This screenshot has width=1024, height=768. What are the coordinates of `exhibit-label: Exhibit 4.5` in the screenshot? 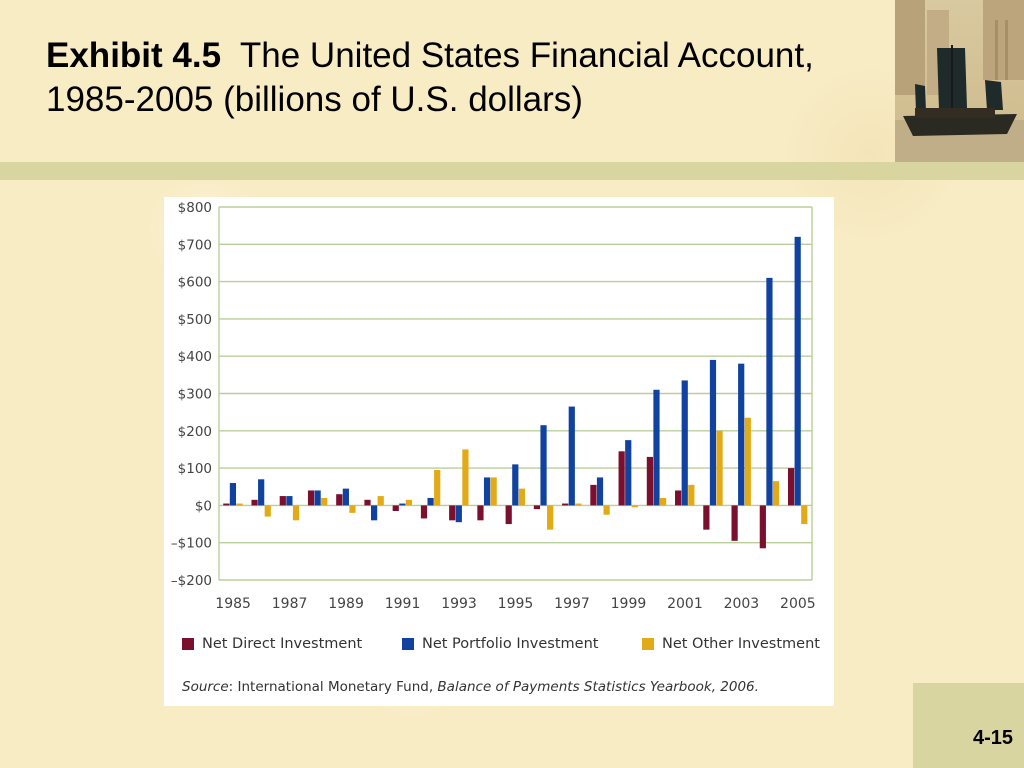 It's located at (134, 55).